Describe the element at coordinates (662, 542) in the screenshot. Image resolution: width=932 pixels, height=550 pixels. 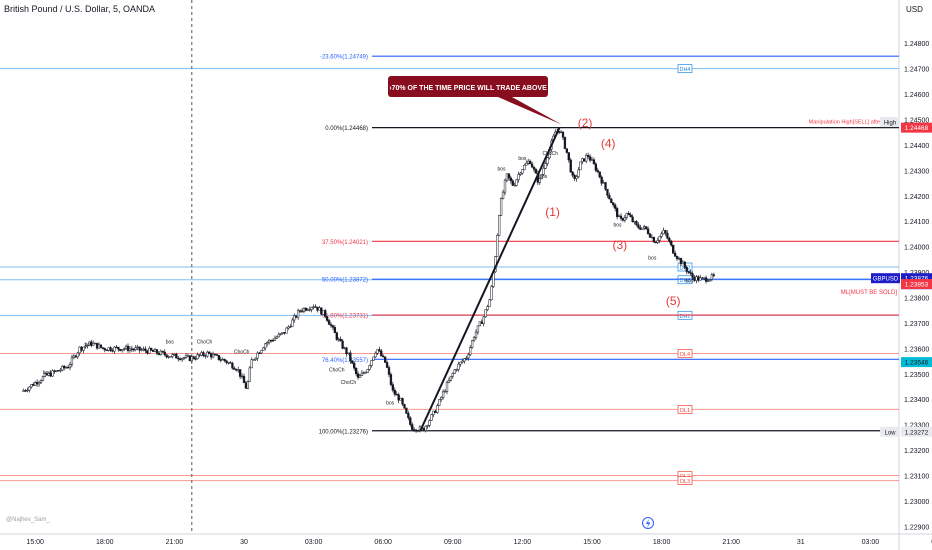
I see `x-tick-label: 18:00` at that location.